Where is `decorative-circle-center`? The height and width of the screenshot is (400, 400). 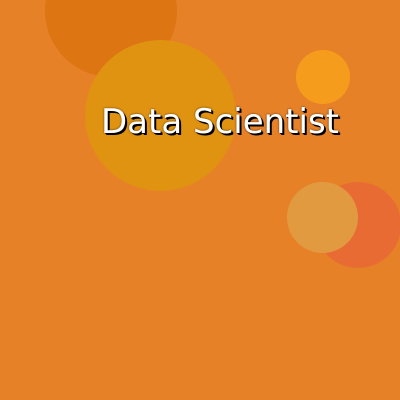
decorative-circle-center is located at coordinates (160, 115).